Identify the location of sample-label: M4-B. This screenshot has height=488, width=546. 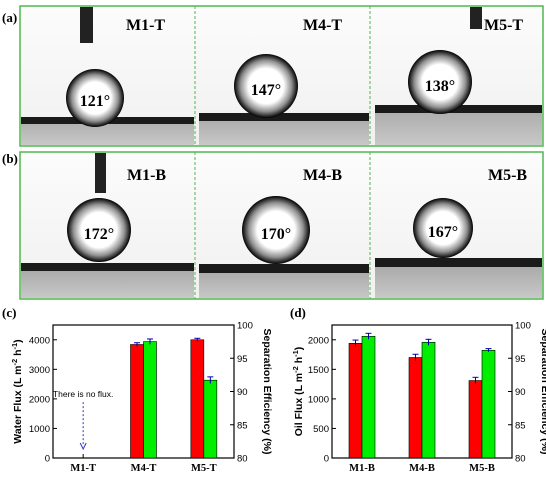
(322, 175).